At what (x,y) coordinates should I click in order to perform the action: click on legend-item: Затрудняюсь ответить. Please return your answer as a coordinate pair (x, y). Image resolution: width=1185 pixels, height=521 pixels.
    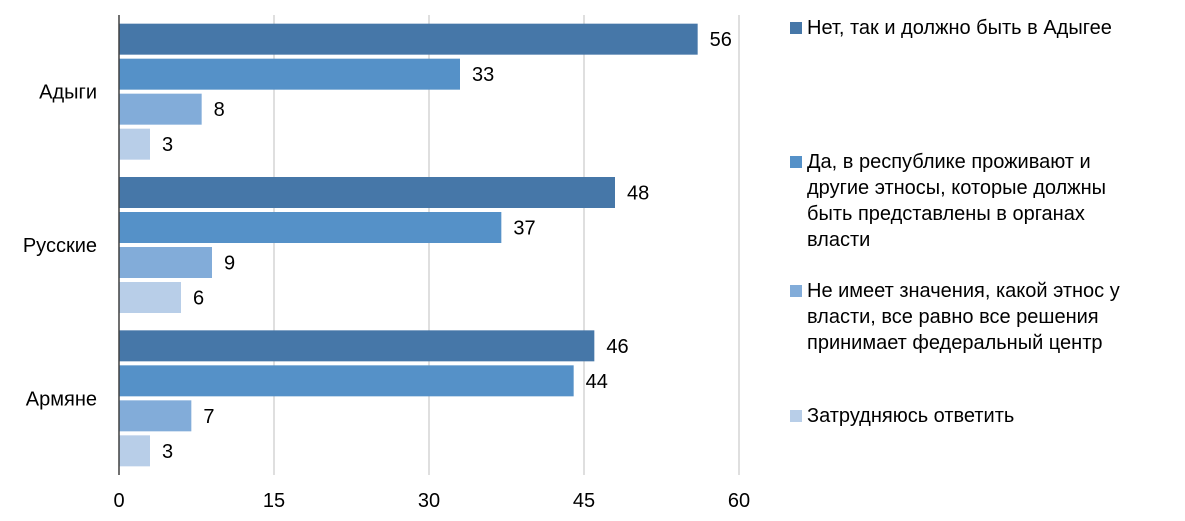
    Looking at the image, I should click on (987, 416).